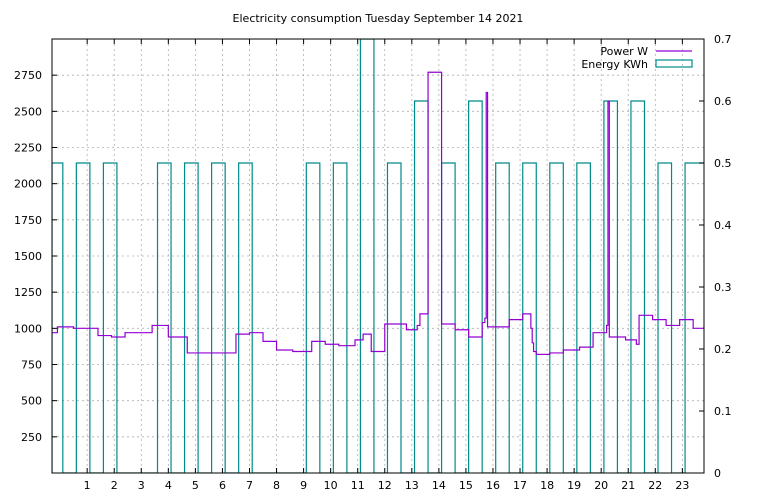 The image size is (768, 500). What do you see at coordinates (614, 64) in the screenshot?
I see `legend-label-energy: Energy KWh` at bounding box center [614, 64].